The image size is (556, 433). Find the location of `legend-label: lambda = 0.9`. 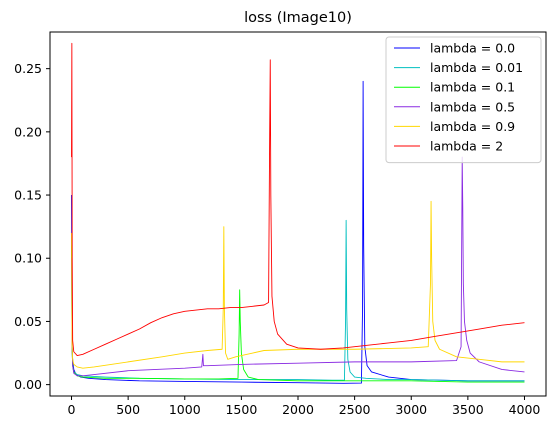

legend-label: lambda = 0.9 is located at coordinates (472, 126).